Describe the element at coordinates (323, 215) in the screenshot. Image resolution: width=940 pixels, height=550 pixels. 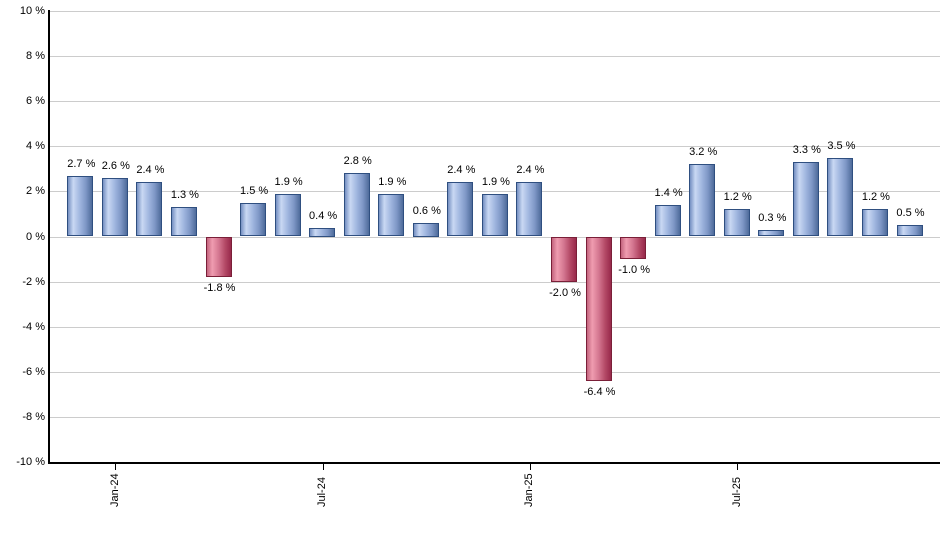
I see `bar-value-label: 0.4 %` at that location.